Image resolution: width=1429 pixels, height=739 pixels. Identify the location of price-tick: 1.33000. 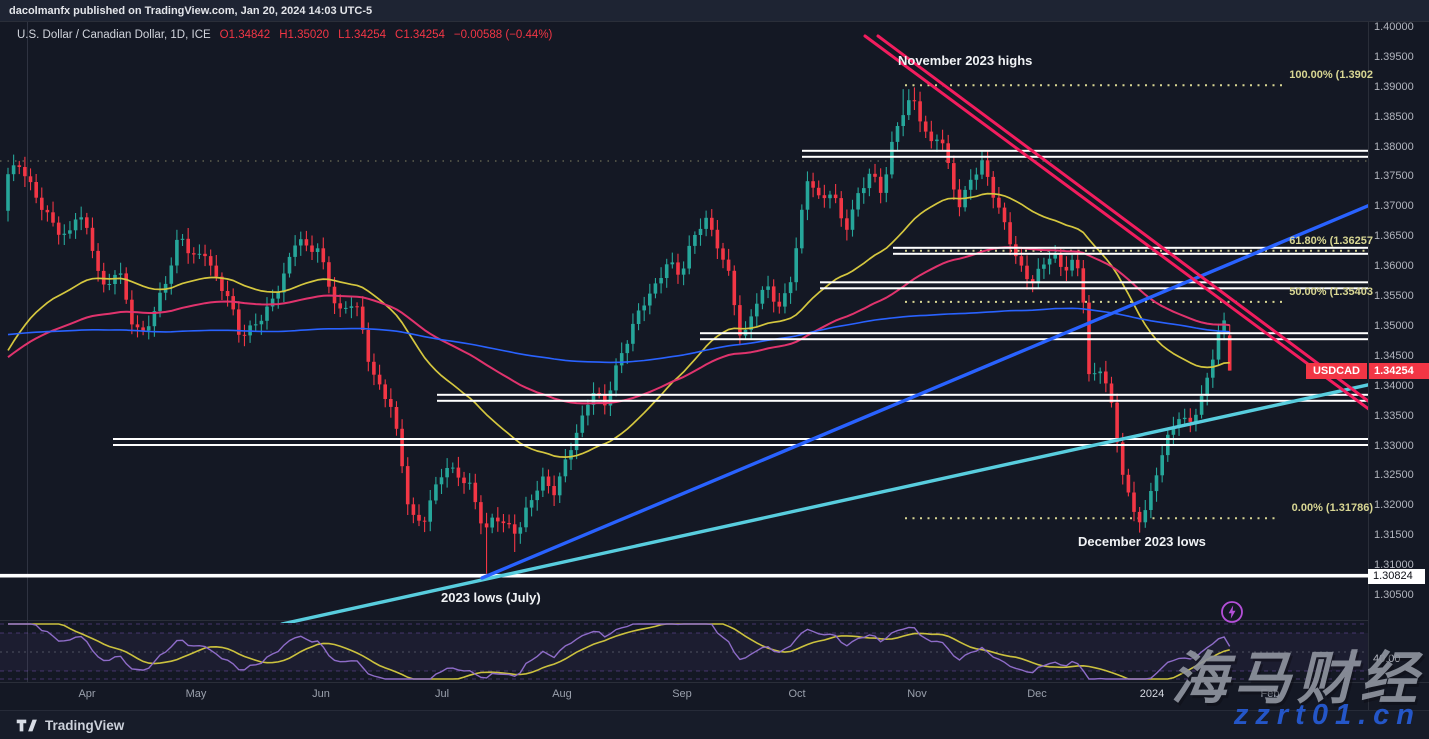
(1394, 446).